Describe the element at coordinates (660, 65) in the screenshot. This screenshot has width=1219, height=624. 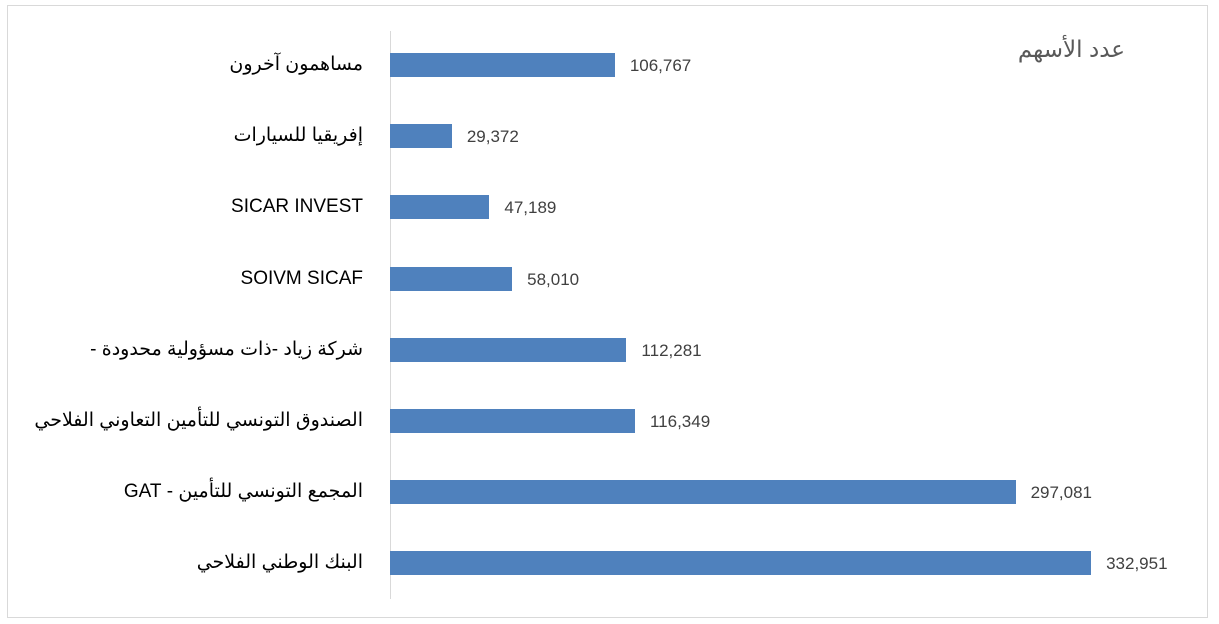
I see `value-label: 106,767` at that location.